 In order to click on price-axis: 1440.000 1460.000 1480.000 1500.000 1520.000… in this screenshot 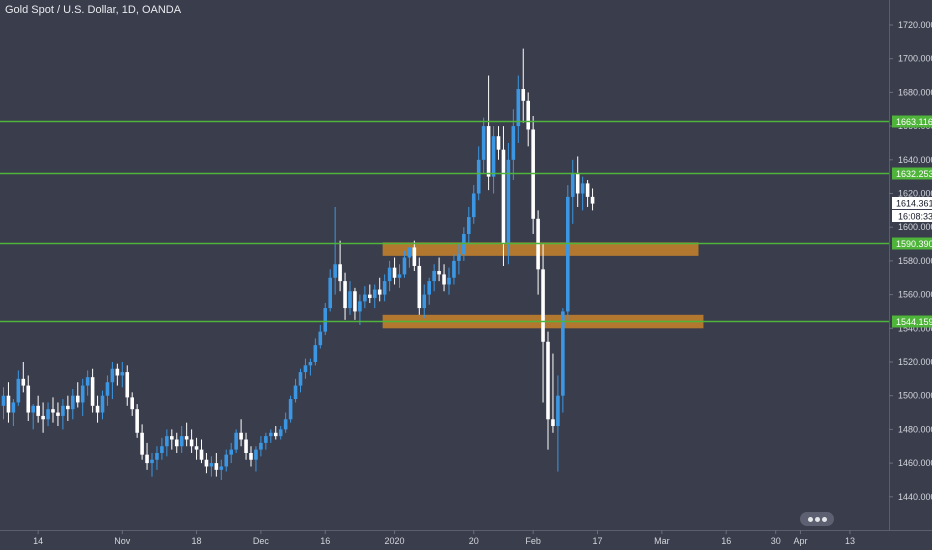, I will do `click(910, 261)`.